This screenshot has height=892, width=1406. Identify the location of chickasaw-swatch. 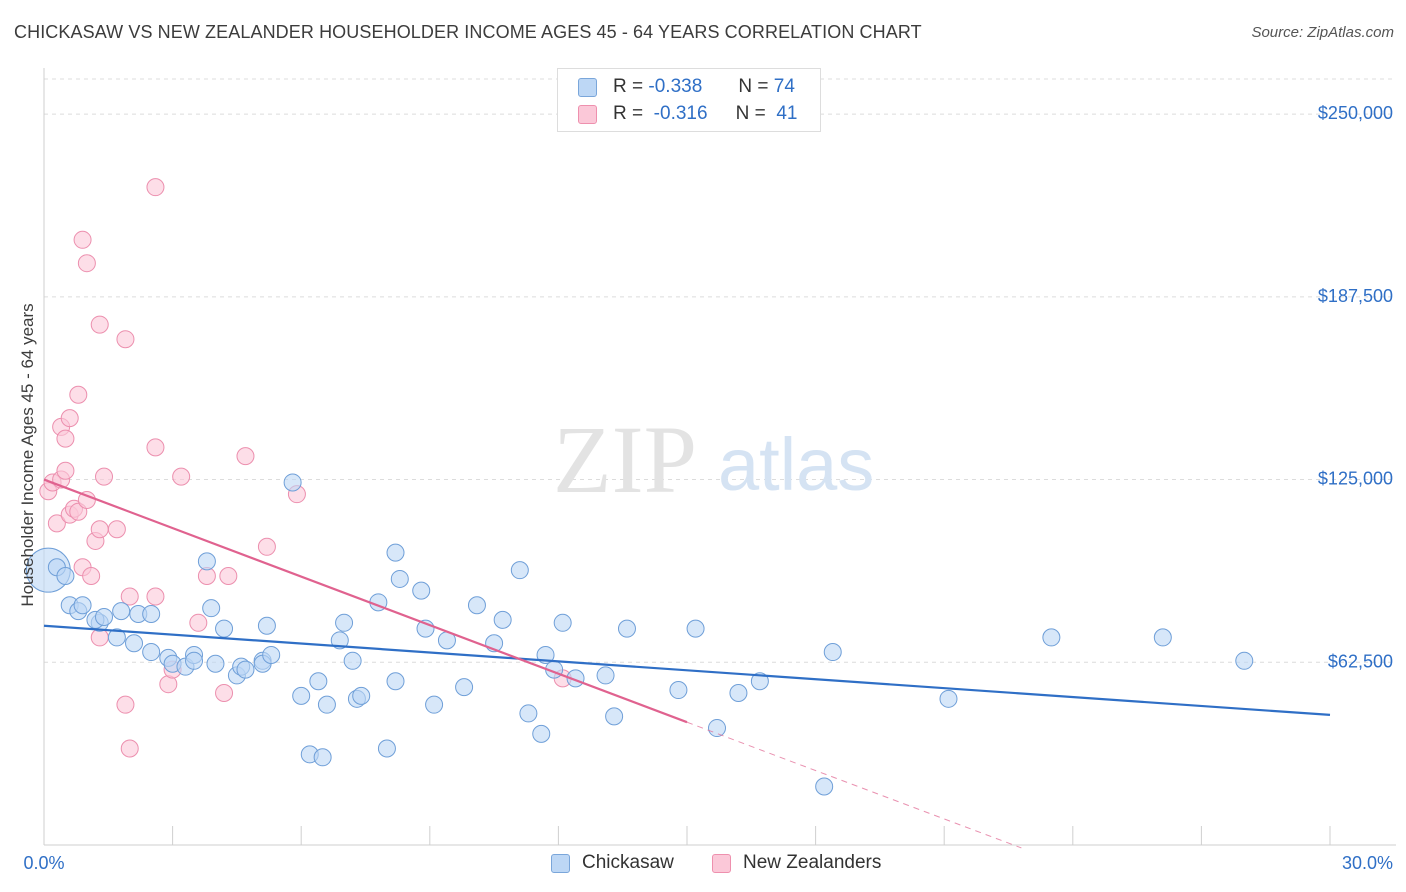
(560, 863).